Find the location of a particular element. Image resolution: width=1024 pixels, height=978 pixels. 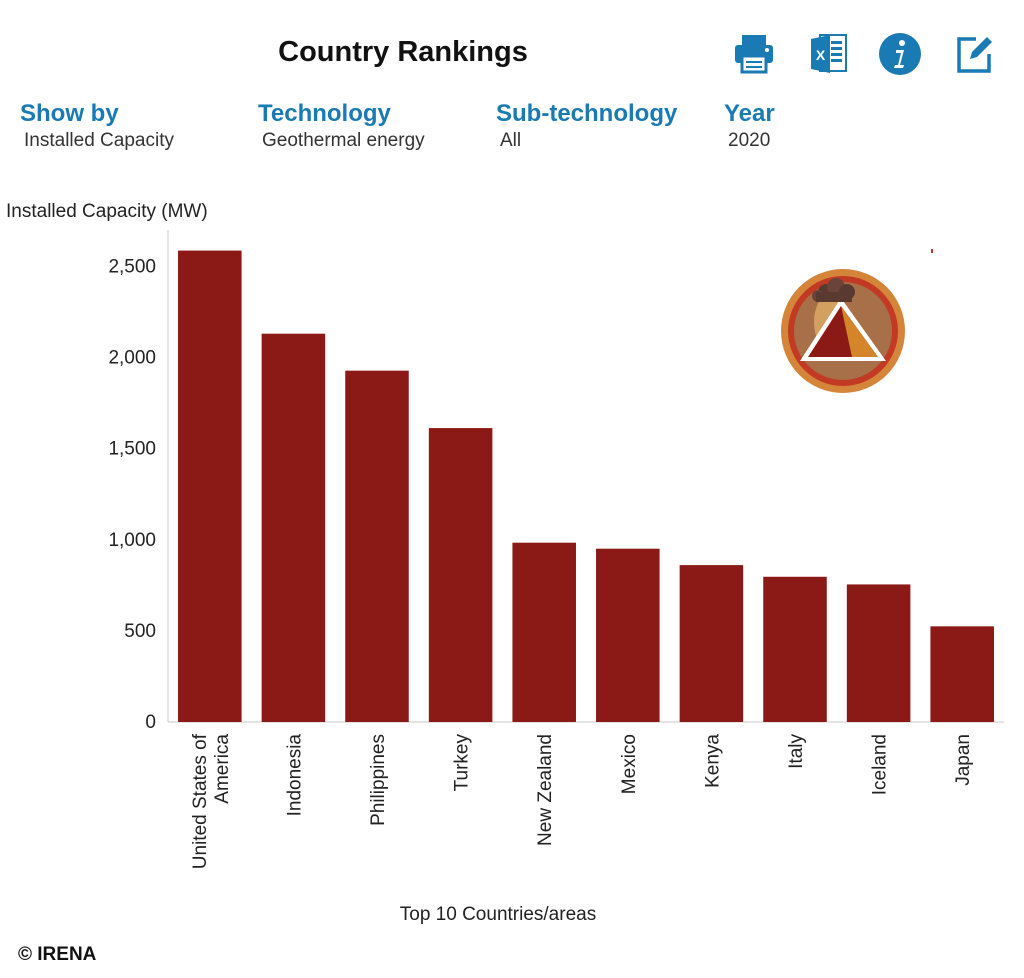

y-tick-label: 0 is located at coordinates (150, 722).